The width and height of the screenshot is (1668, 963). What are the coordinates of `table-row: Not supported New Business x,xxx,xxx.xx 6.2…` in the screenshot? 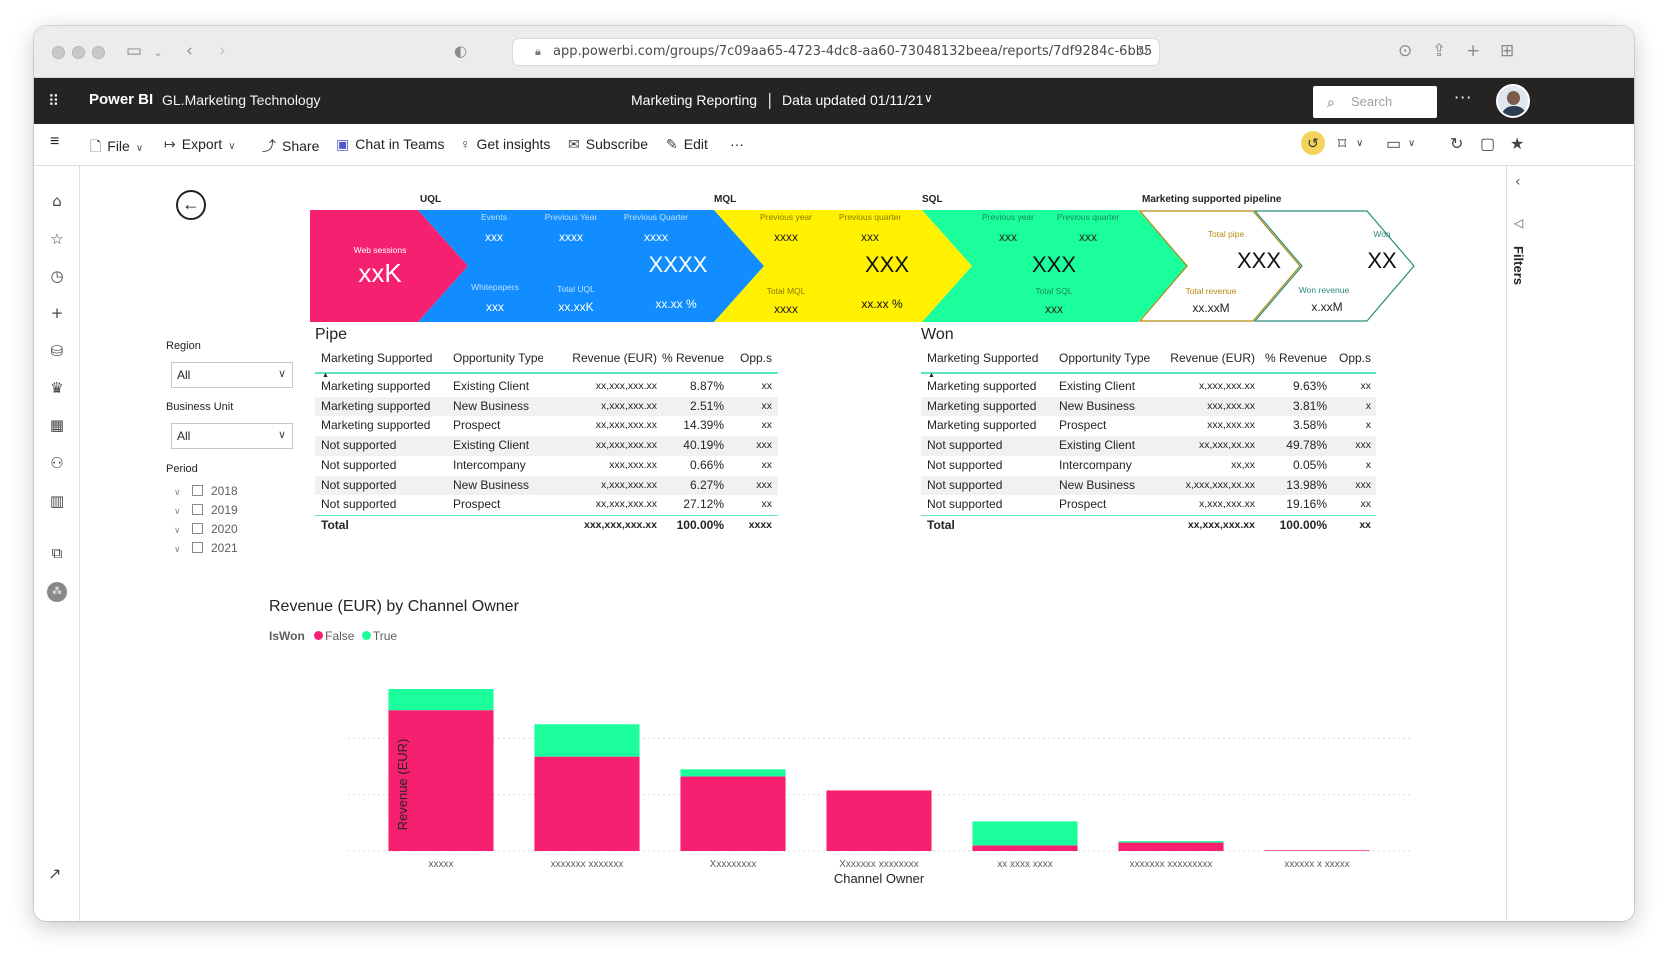 It's located at (546, 485).